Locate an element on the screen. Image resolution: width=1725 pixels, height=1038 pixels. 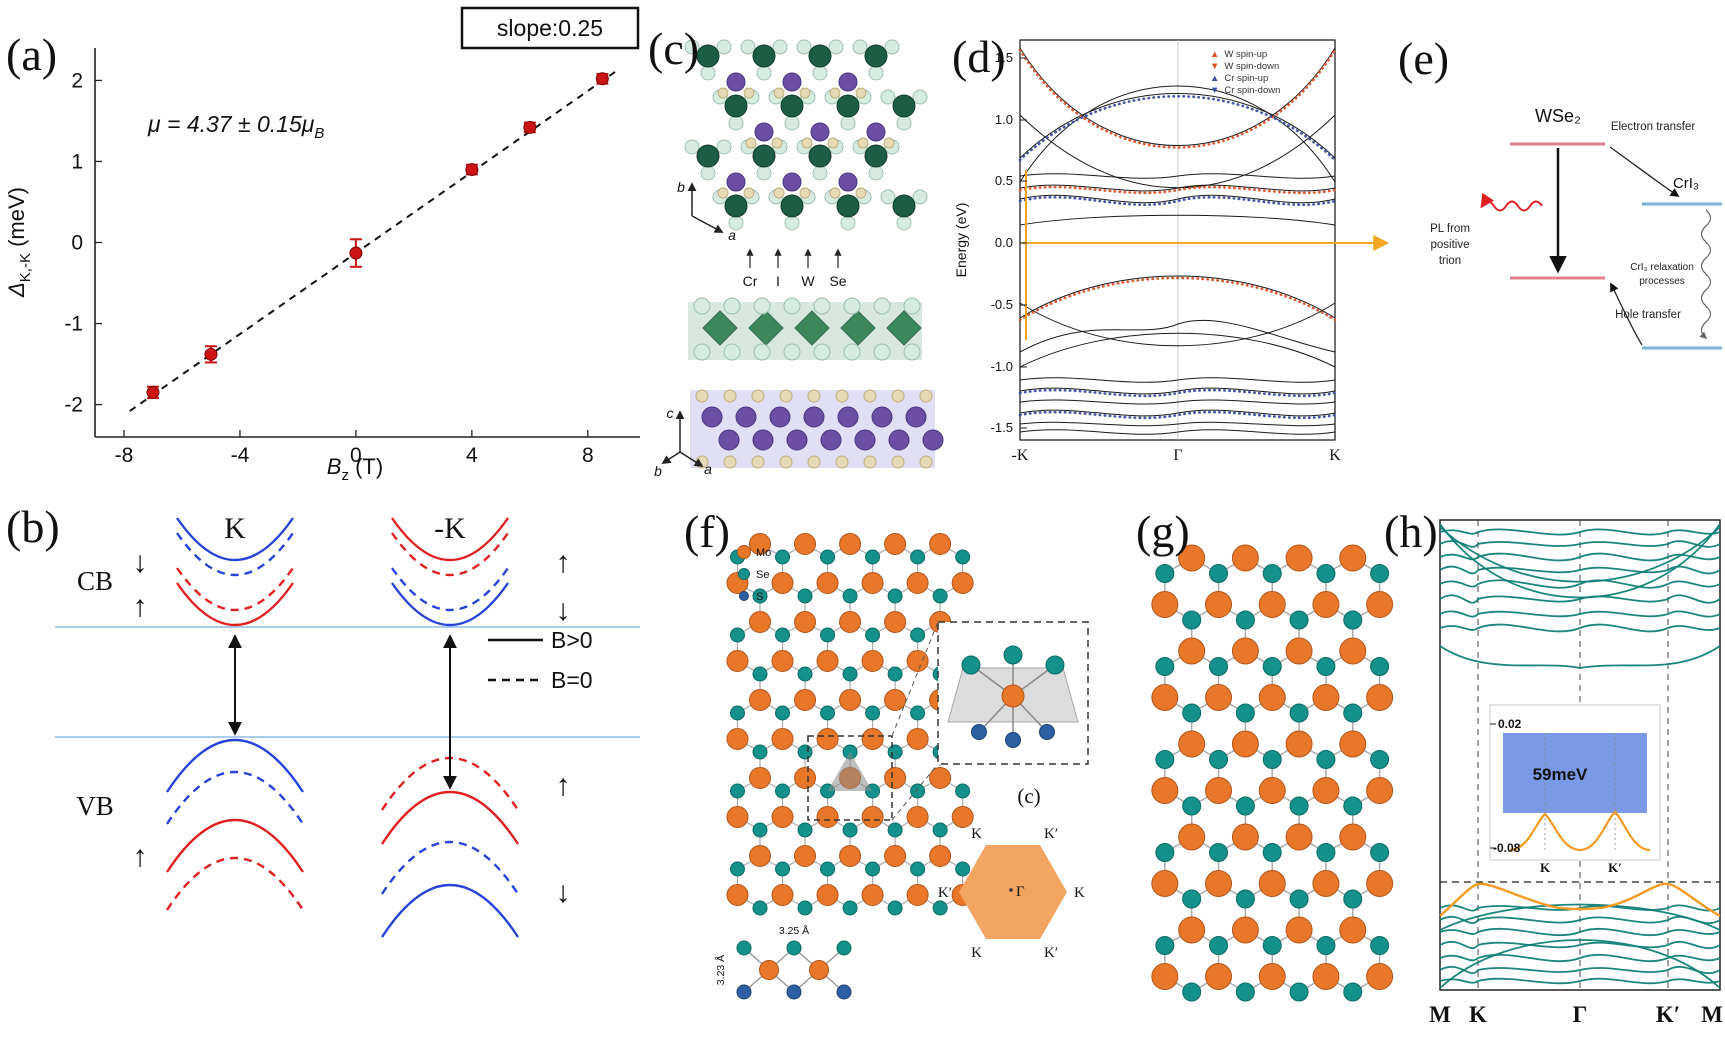
atom-legend: Mo Se S is located at coordinates (754, 574).